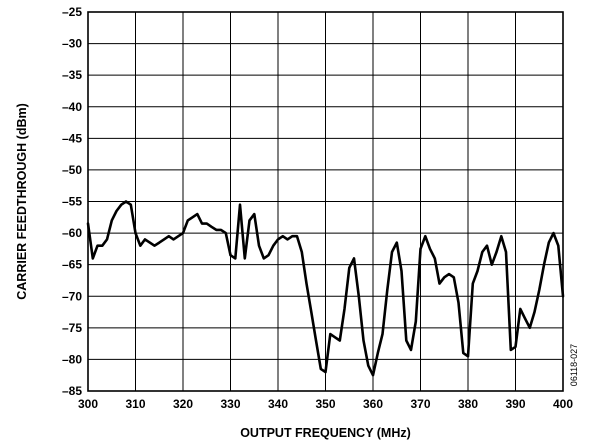 This screenshot has height=447, width=590. What do you see at coordinates (183, 404) in the screenshot?
I see `x-tick-label: 320` at bounding box center [183, 404].